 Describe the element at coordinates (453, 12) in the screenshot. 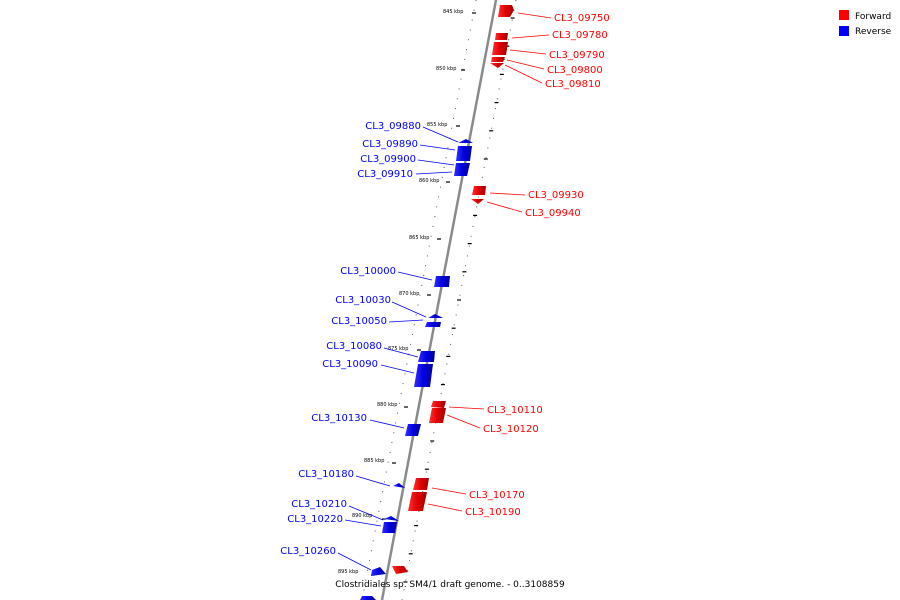

I see `kbp-label: 845 kbp` at that location.